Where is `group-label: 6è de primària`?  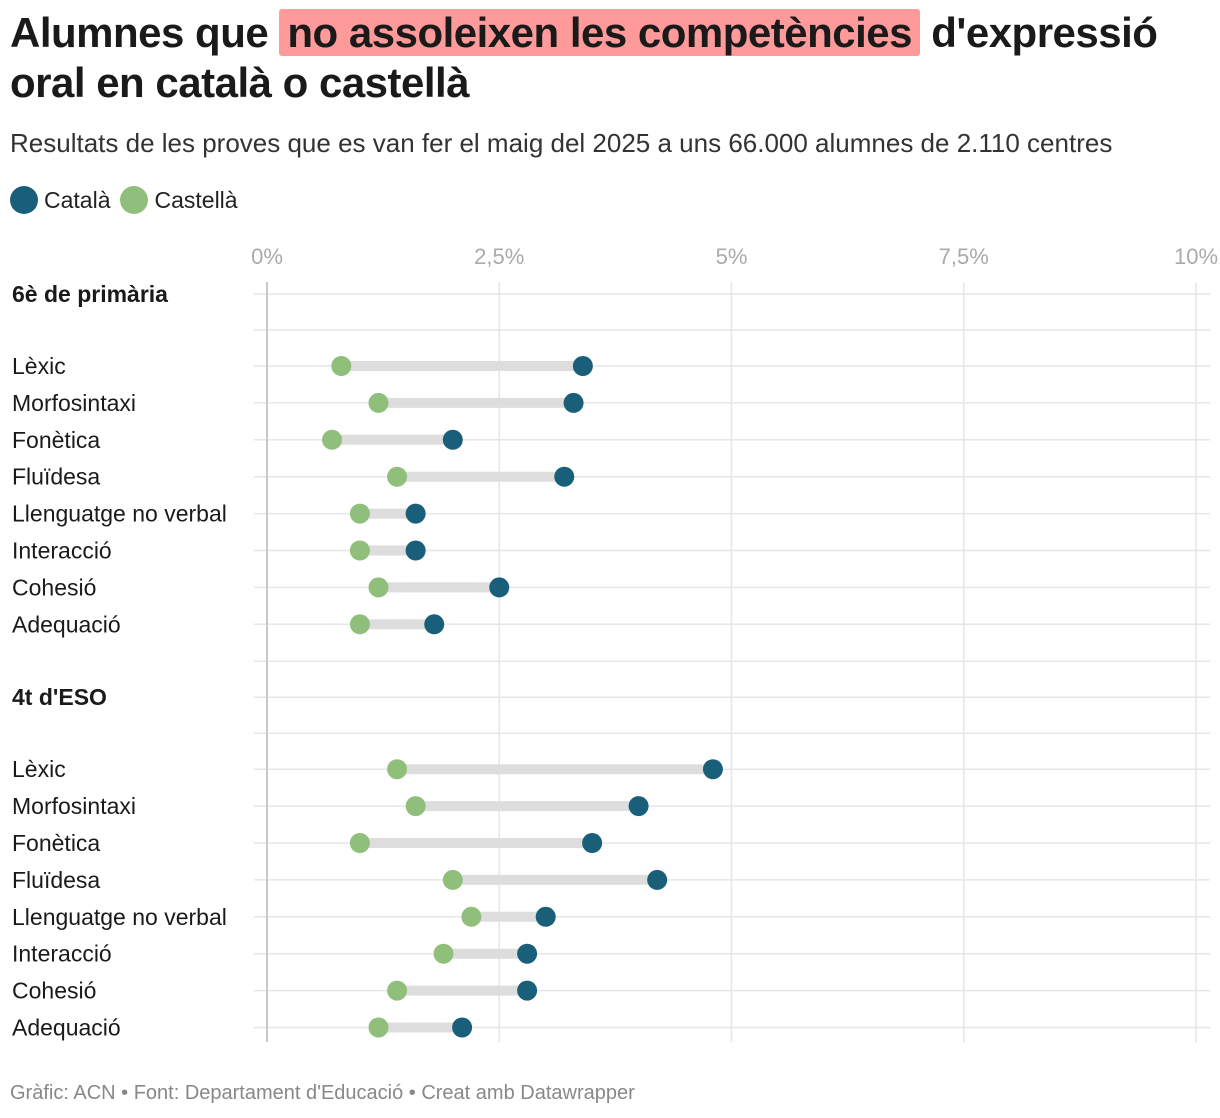
group-label: 6è de primària is located at coordinates (90, 294).